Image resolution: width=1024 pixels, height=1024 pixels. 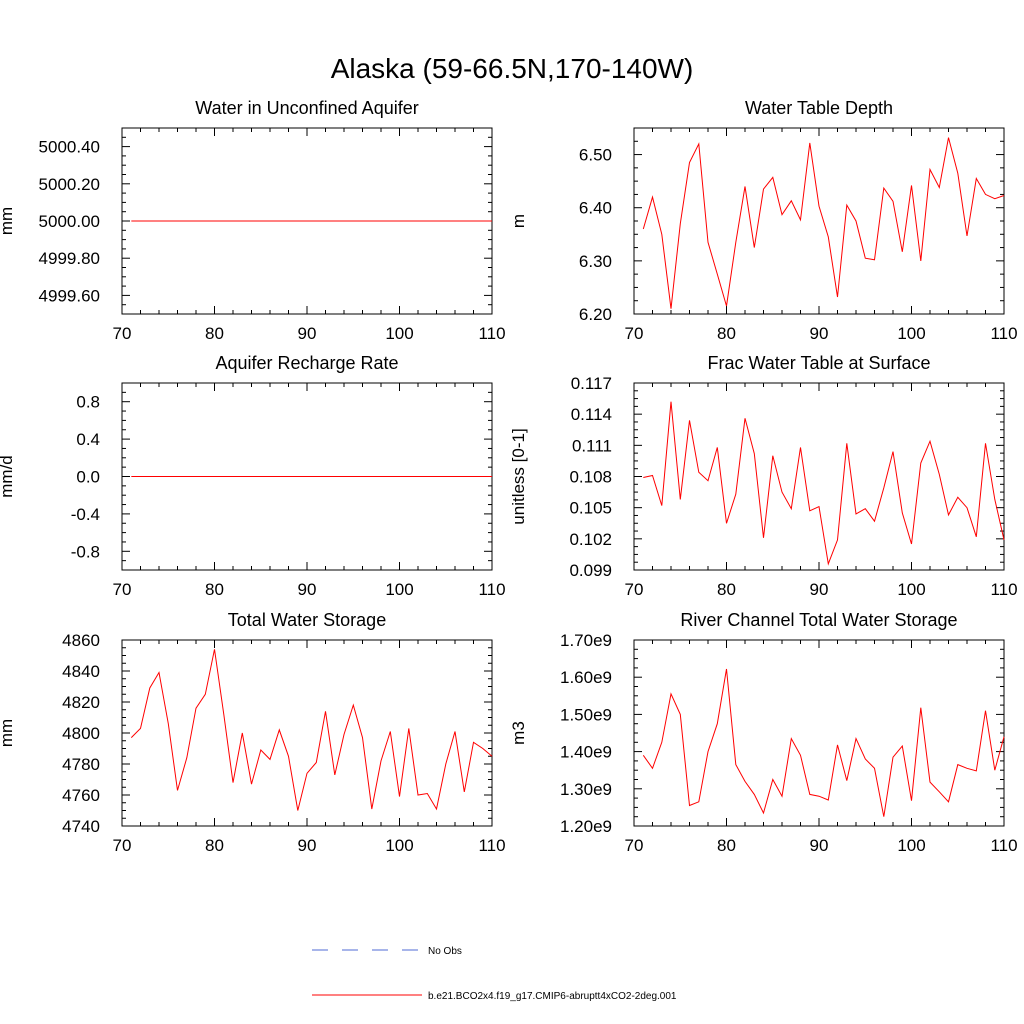 What do you see at coordinates (69, 258) in the screenshot?
I see `y-tick-label: 4999.80` at bounding box center [69, 258].